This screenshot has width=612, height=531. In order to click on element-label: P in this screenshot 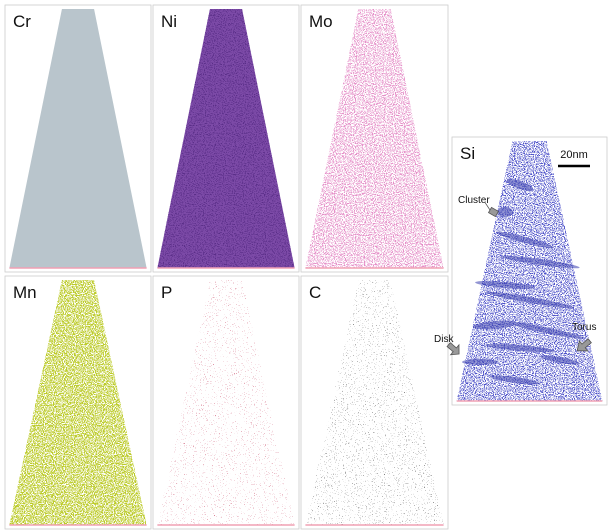, I will do `click(166, 292)`.